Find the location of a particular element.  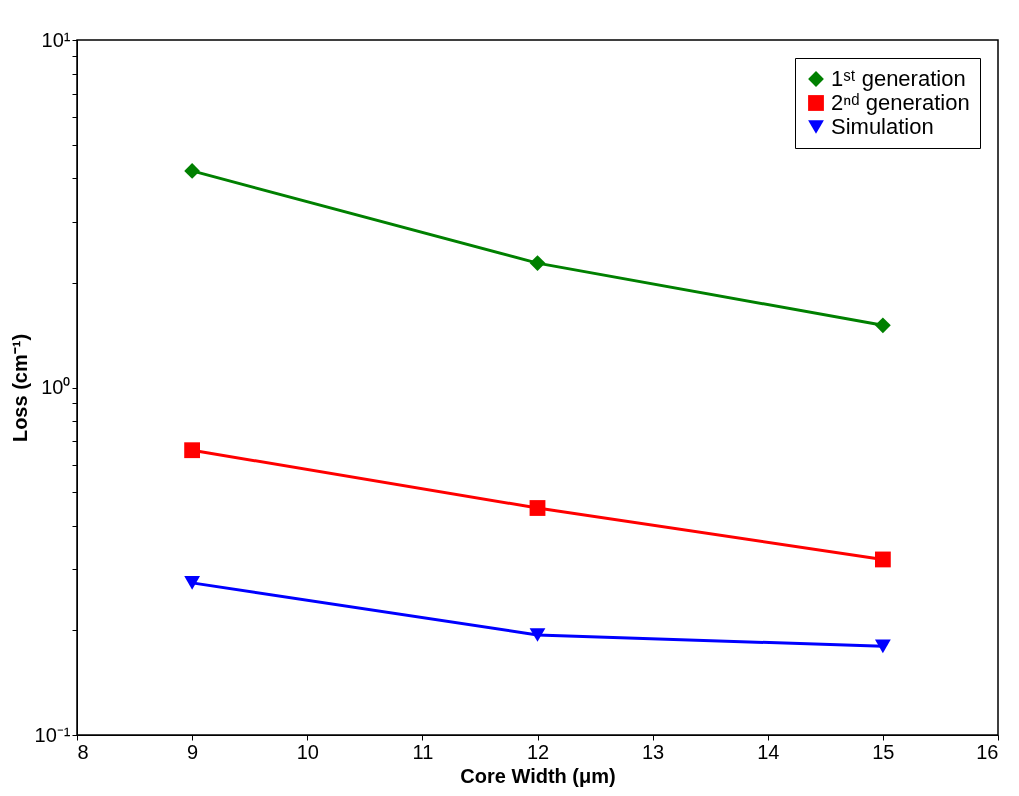

legend-label: 1ˢᵗ generation is located at coordinates (898, 78).